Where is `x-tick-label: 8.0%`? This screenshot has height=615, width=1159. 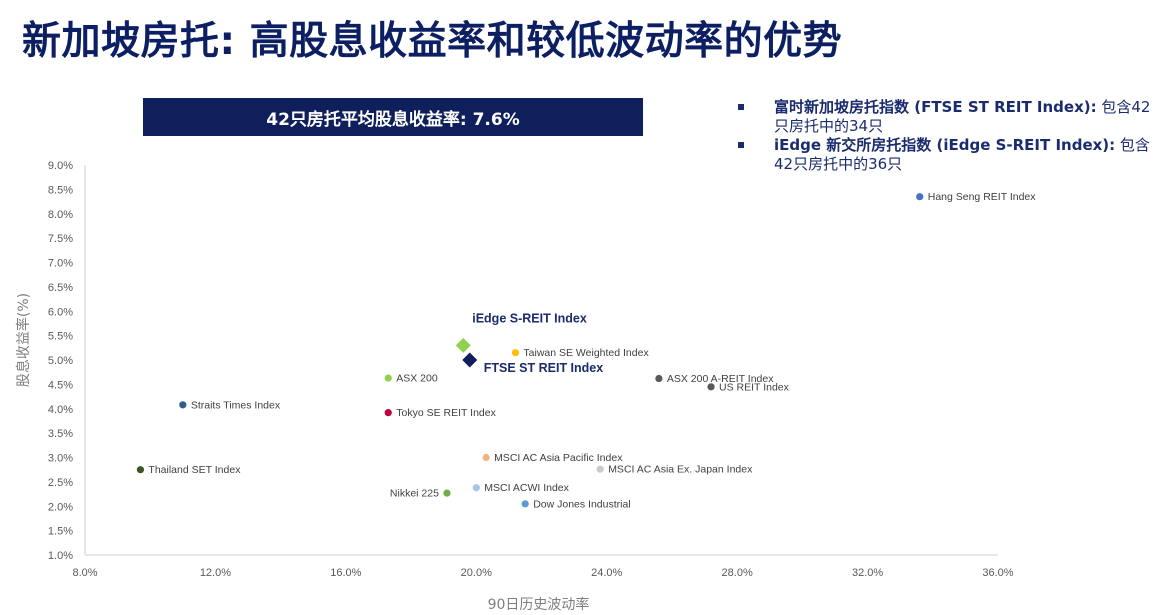 x-tick-label: 8.0% is located at coordinates (84, 573).